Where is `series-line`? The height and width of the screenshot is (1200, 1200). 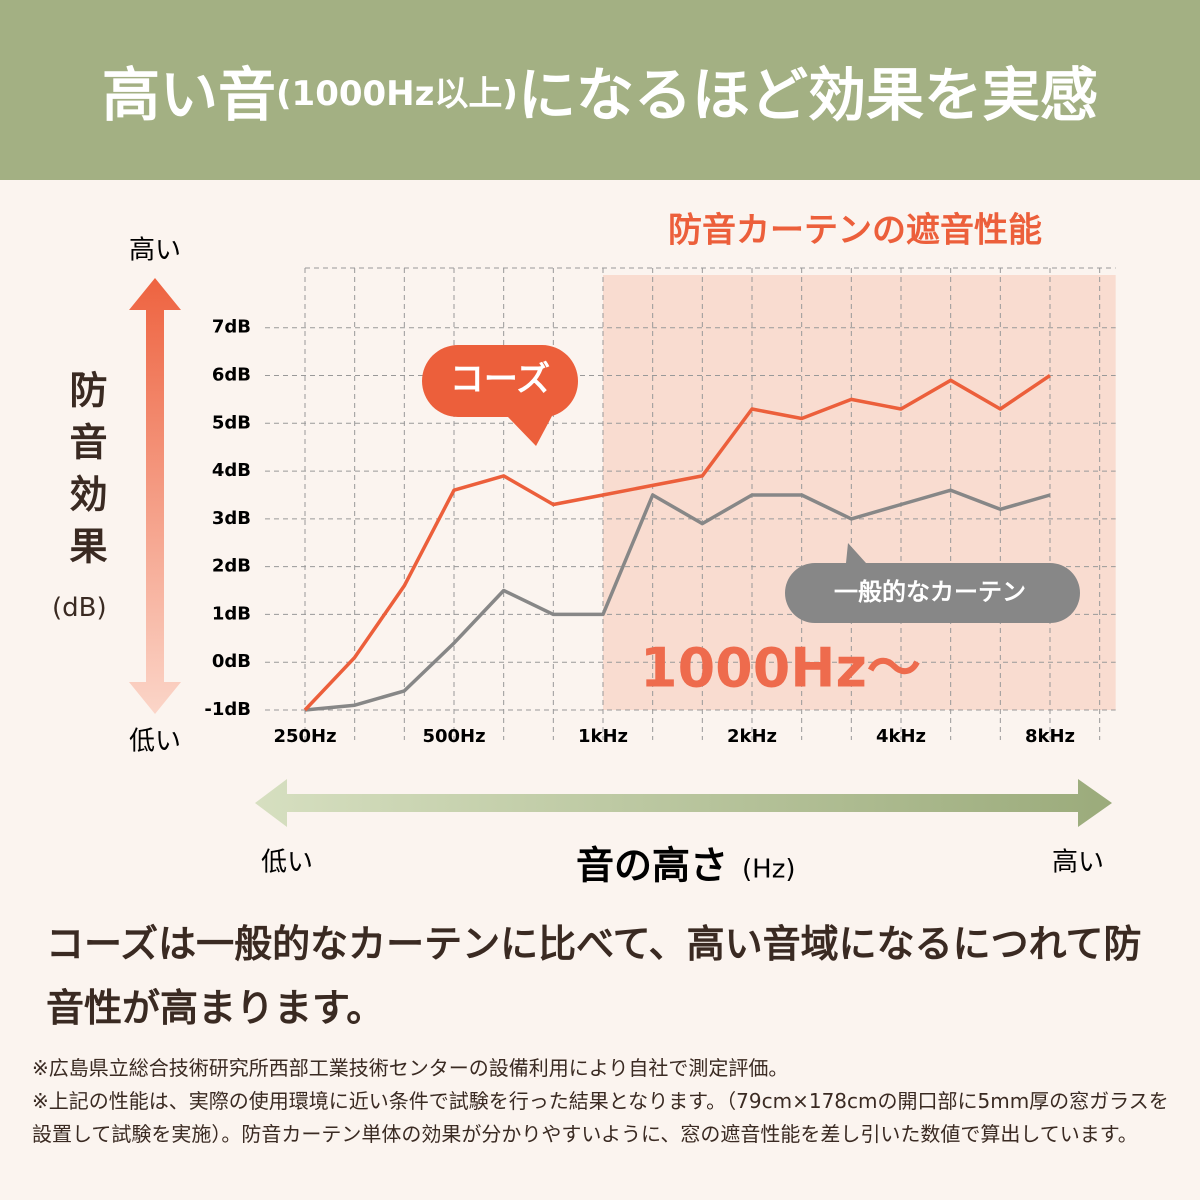 series-line is located at coordinates (677, 600).